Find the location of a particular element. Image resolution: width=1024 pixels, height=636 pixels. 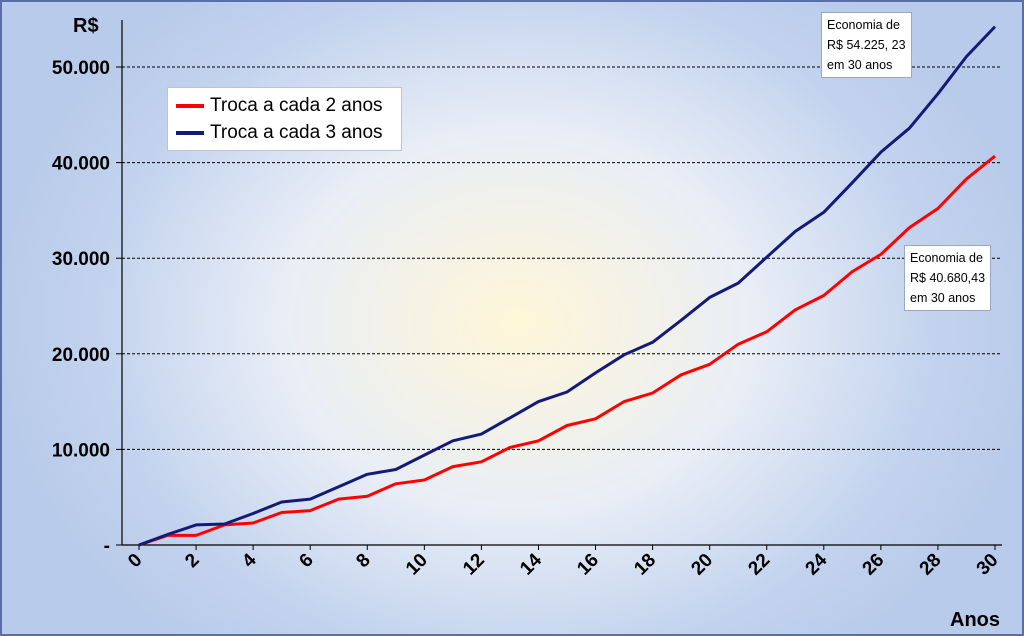

y-tick-label: 20.000 is located at coordinates (81, 355).